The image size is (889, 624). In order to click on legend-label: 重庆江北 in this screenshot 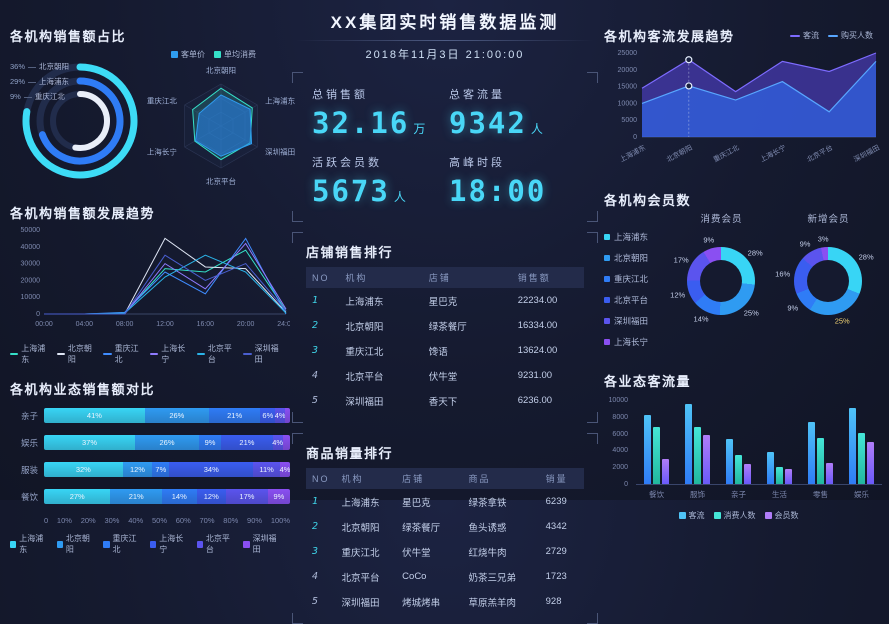, I will do `click(124, 544)`.